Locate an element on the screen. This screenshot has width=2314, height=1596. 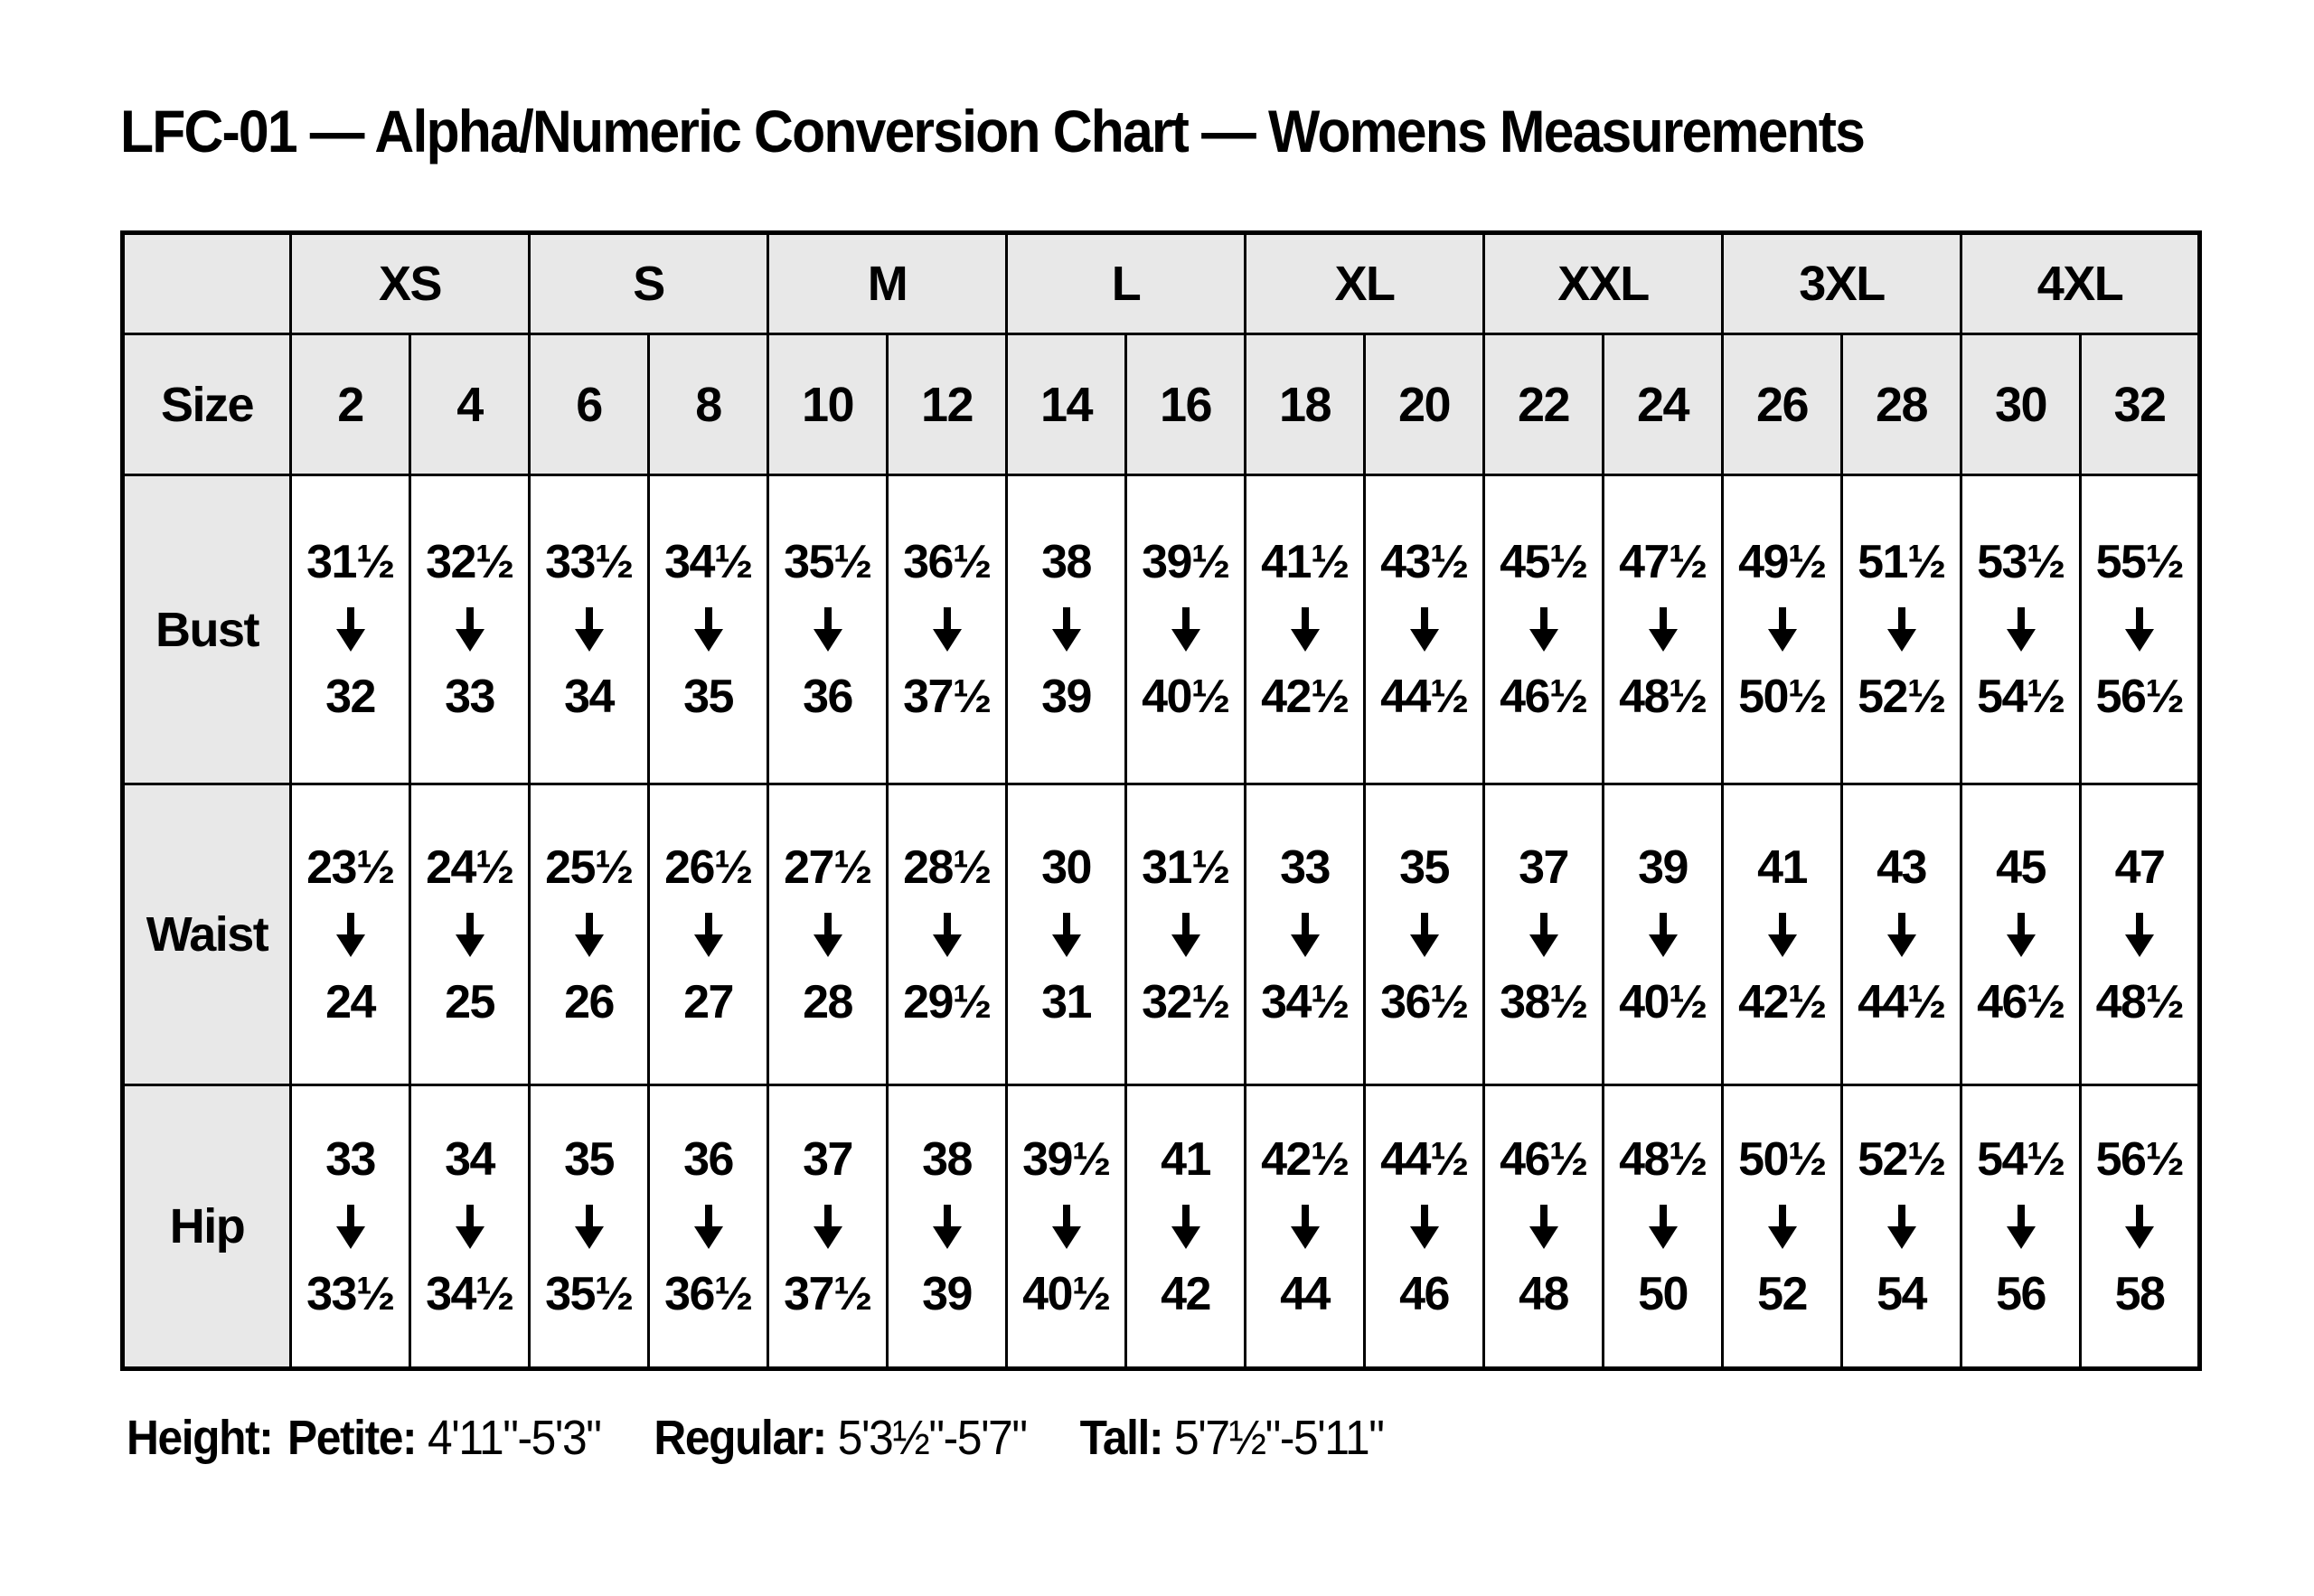
measurement-range: 50½ 52 is located at coordinates (1782, 1227).